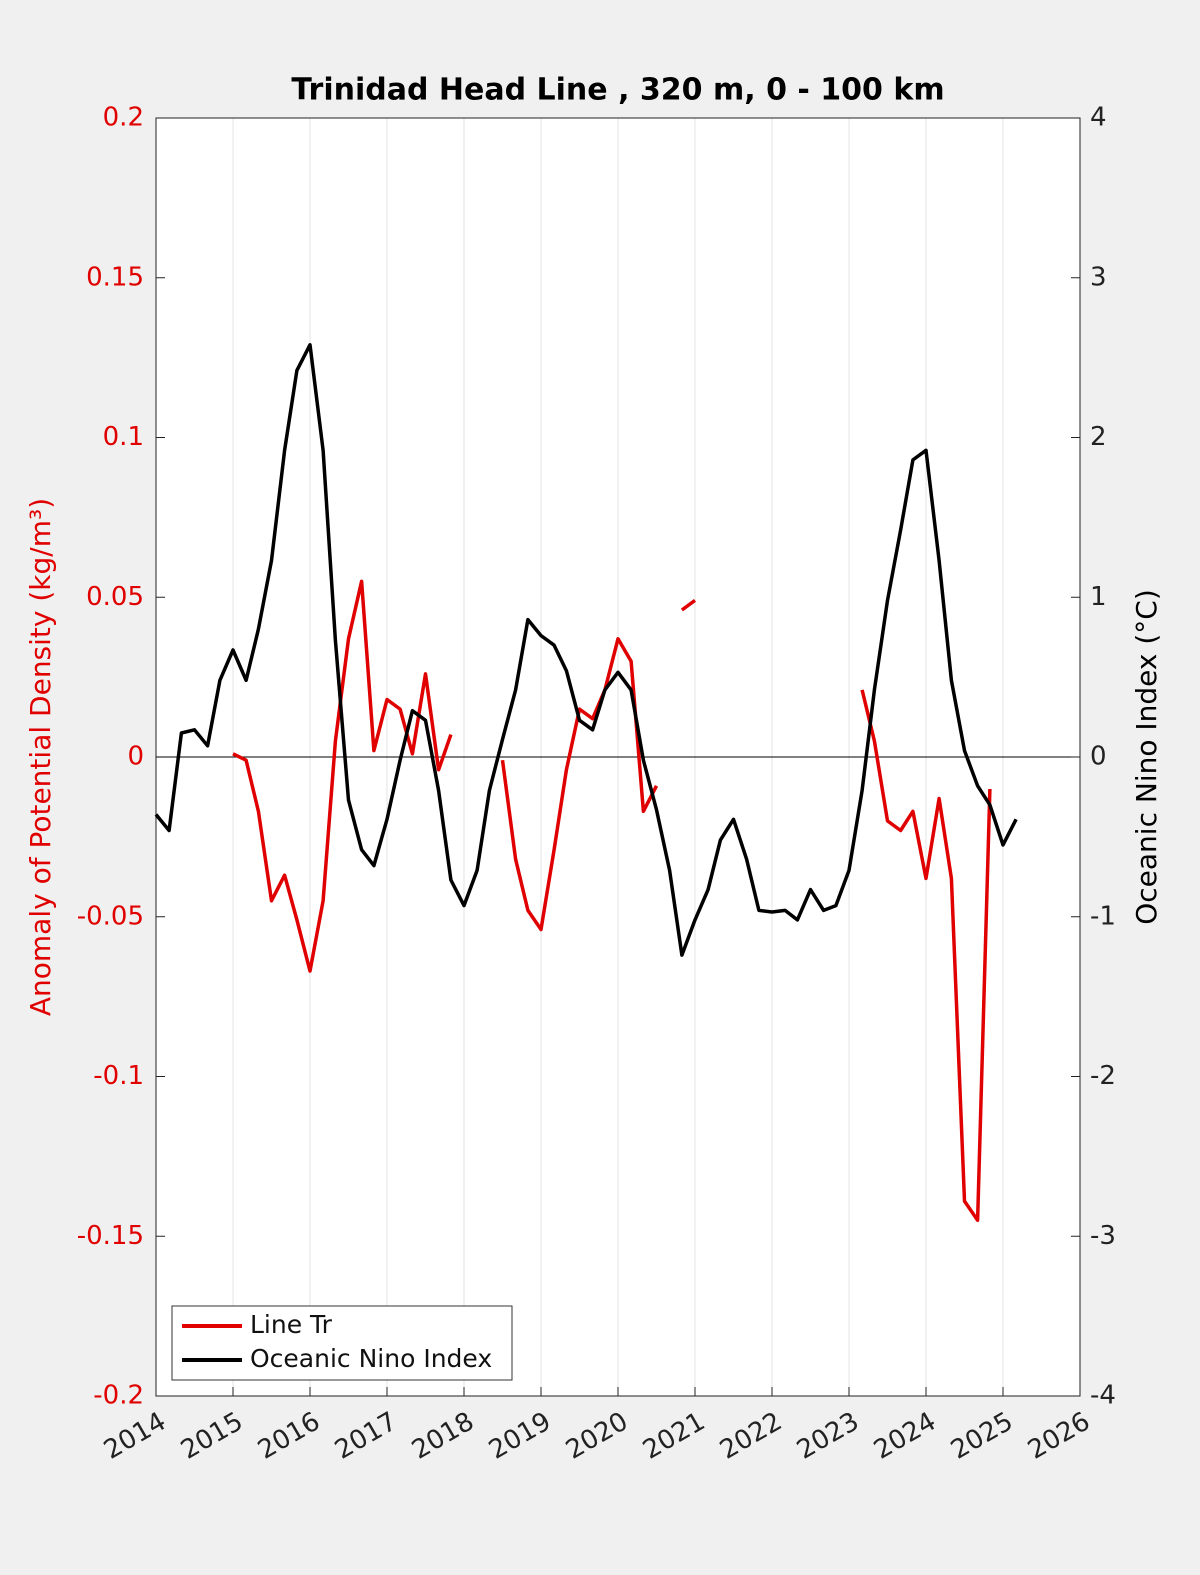 The width and height of the screenshot is (1200, 1575). I want to click on y-tick-label: 0.15, so click(115, 277).